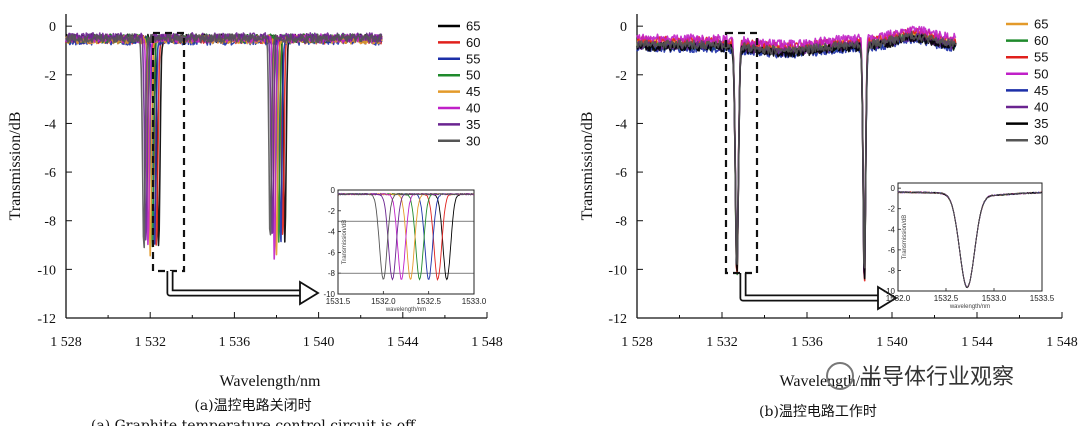  I want to click on caption-a: (a)温控电路关闭时, so click(252, 406).